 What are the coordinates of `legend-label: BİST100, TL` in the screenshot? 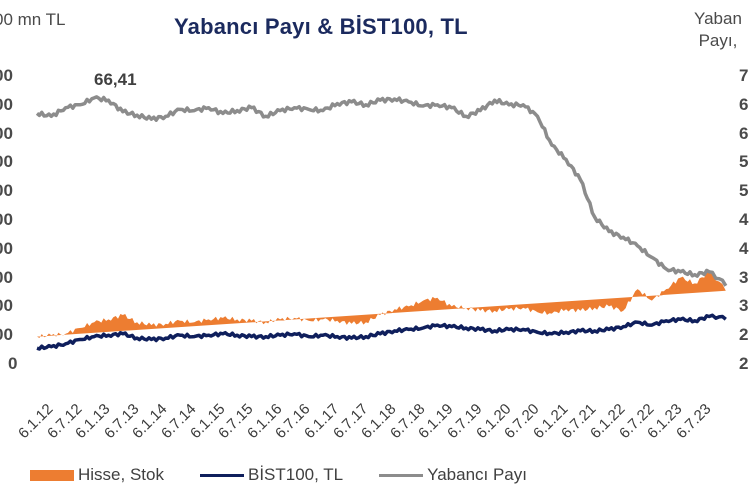 It's located at (295, 474).